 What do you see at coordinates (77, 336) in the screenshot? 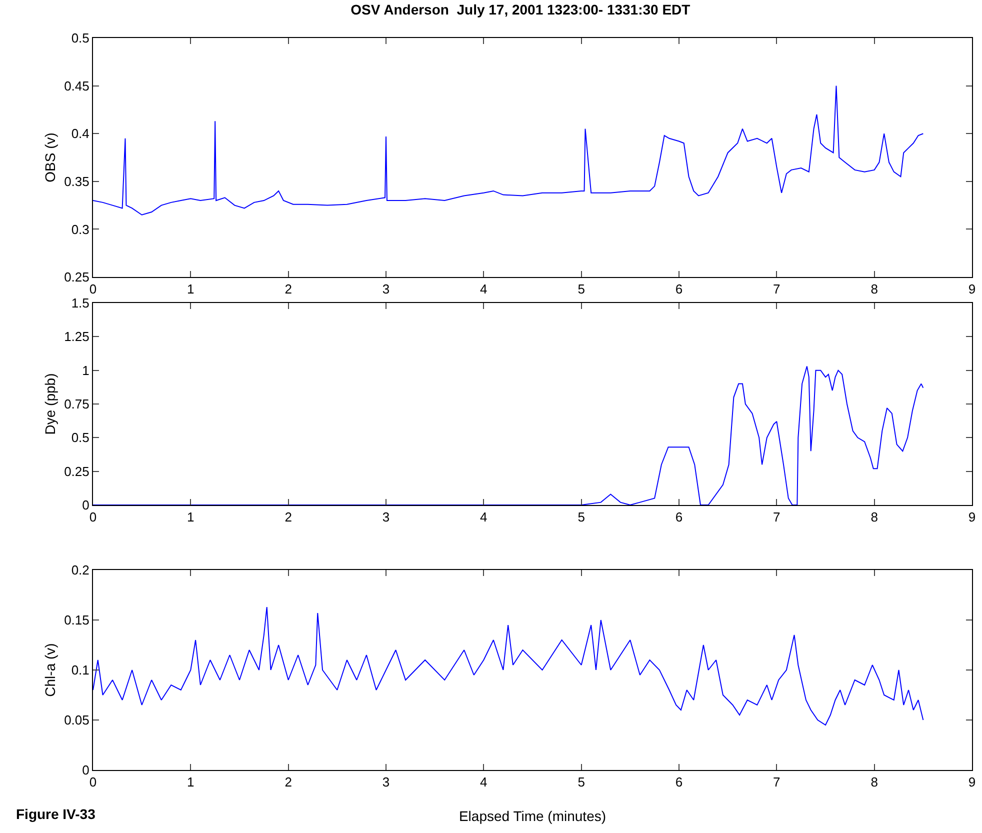
I see `y-tick-label: 1.25` at bounding box center [77, 336].